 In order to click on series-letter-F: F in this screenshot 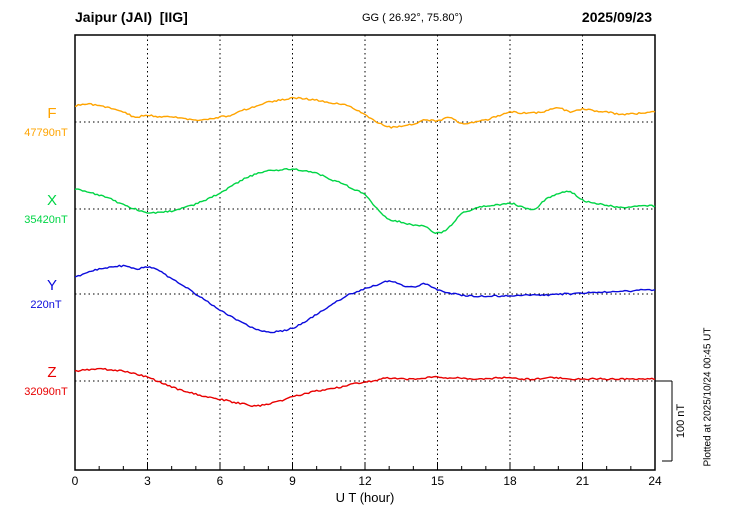, I will do `click(52, 113)`.